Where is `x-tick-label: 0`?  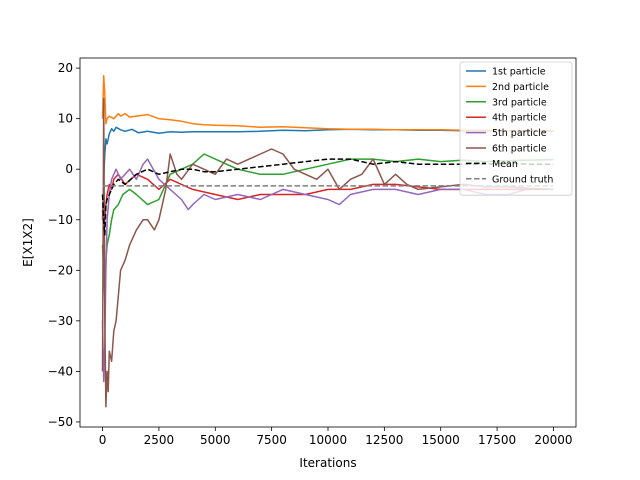 x-tick-label: 0 is located at coordinates (103, 440).